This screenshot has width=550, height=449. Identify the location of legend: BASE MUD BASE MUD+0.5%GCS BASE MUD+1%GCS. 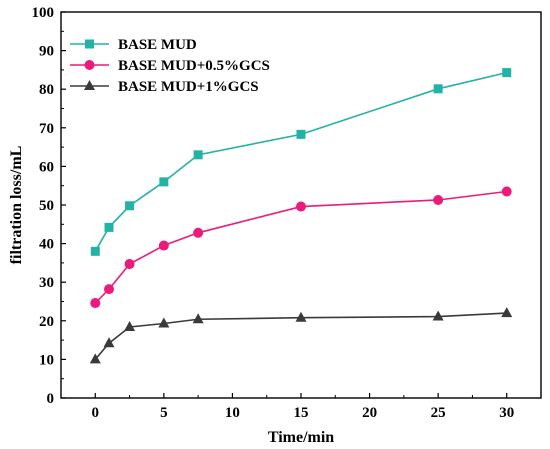
(170, 66).